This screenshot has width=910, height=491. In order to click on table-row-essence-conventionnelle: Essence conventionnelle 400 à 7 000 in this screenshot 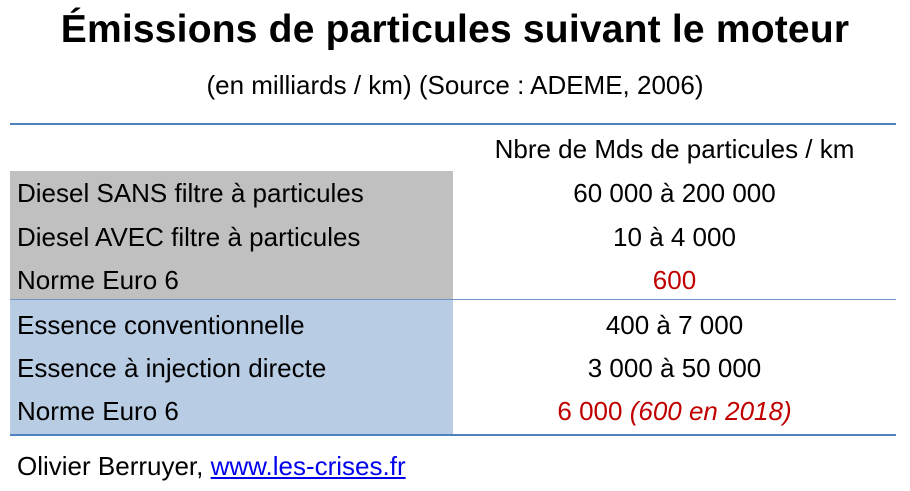, I will do `click(453, 325)`.